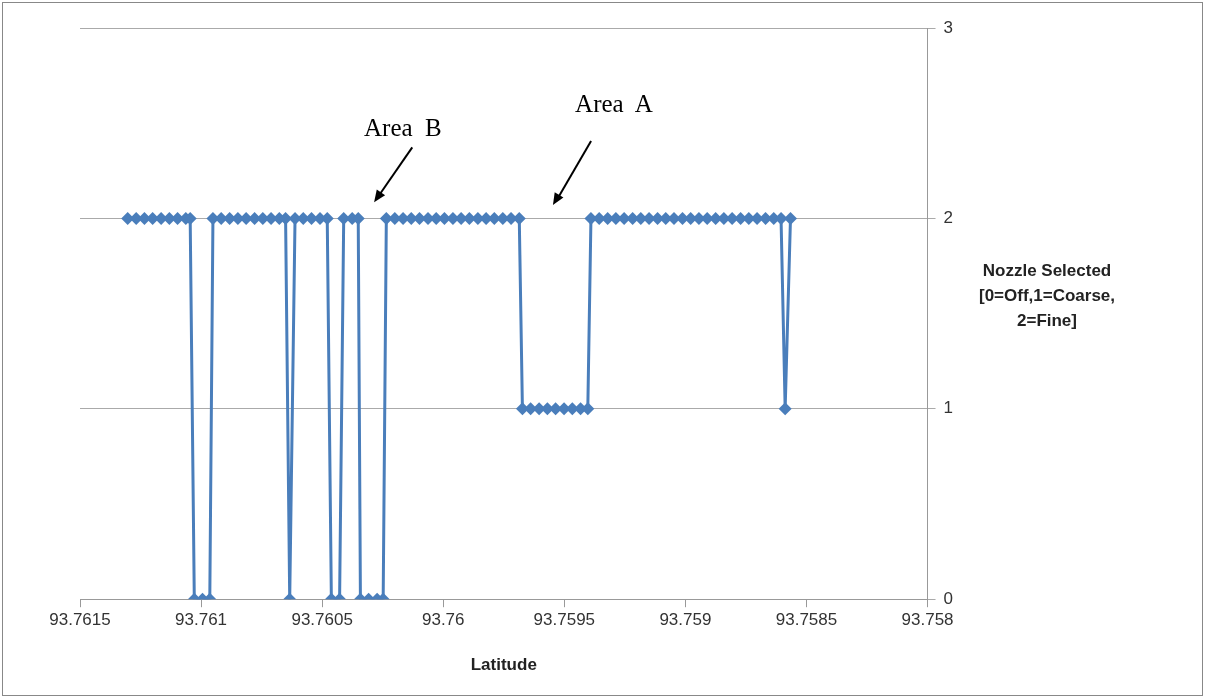  Describe the element at coordinates (614, 103) in the screenshot. I see `annotation: Area A` at that location.